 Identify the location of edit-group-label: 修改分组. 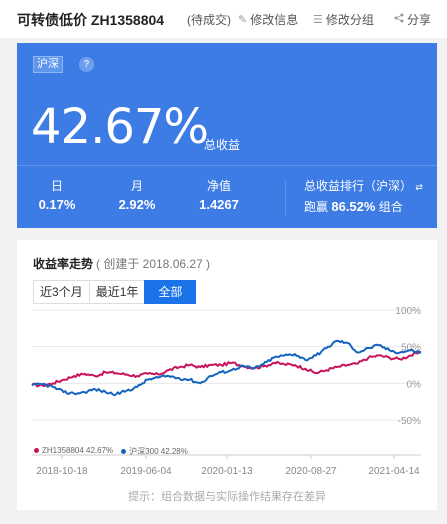
(349, 20).